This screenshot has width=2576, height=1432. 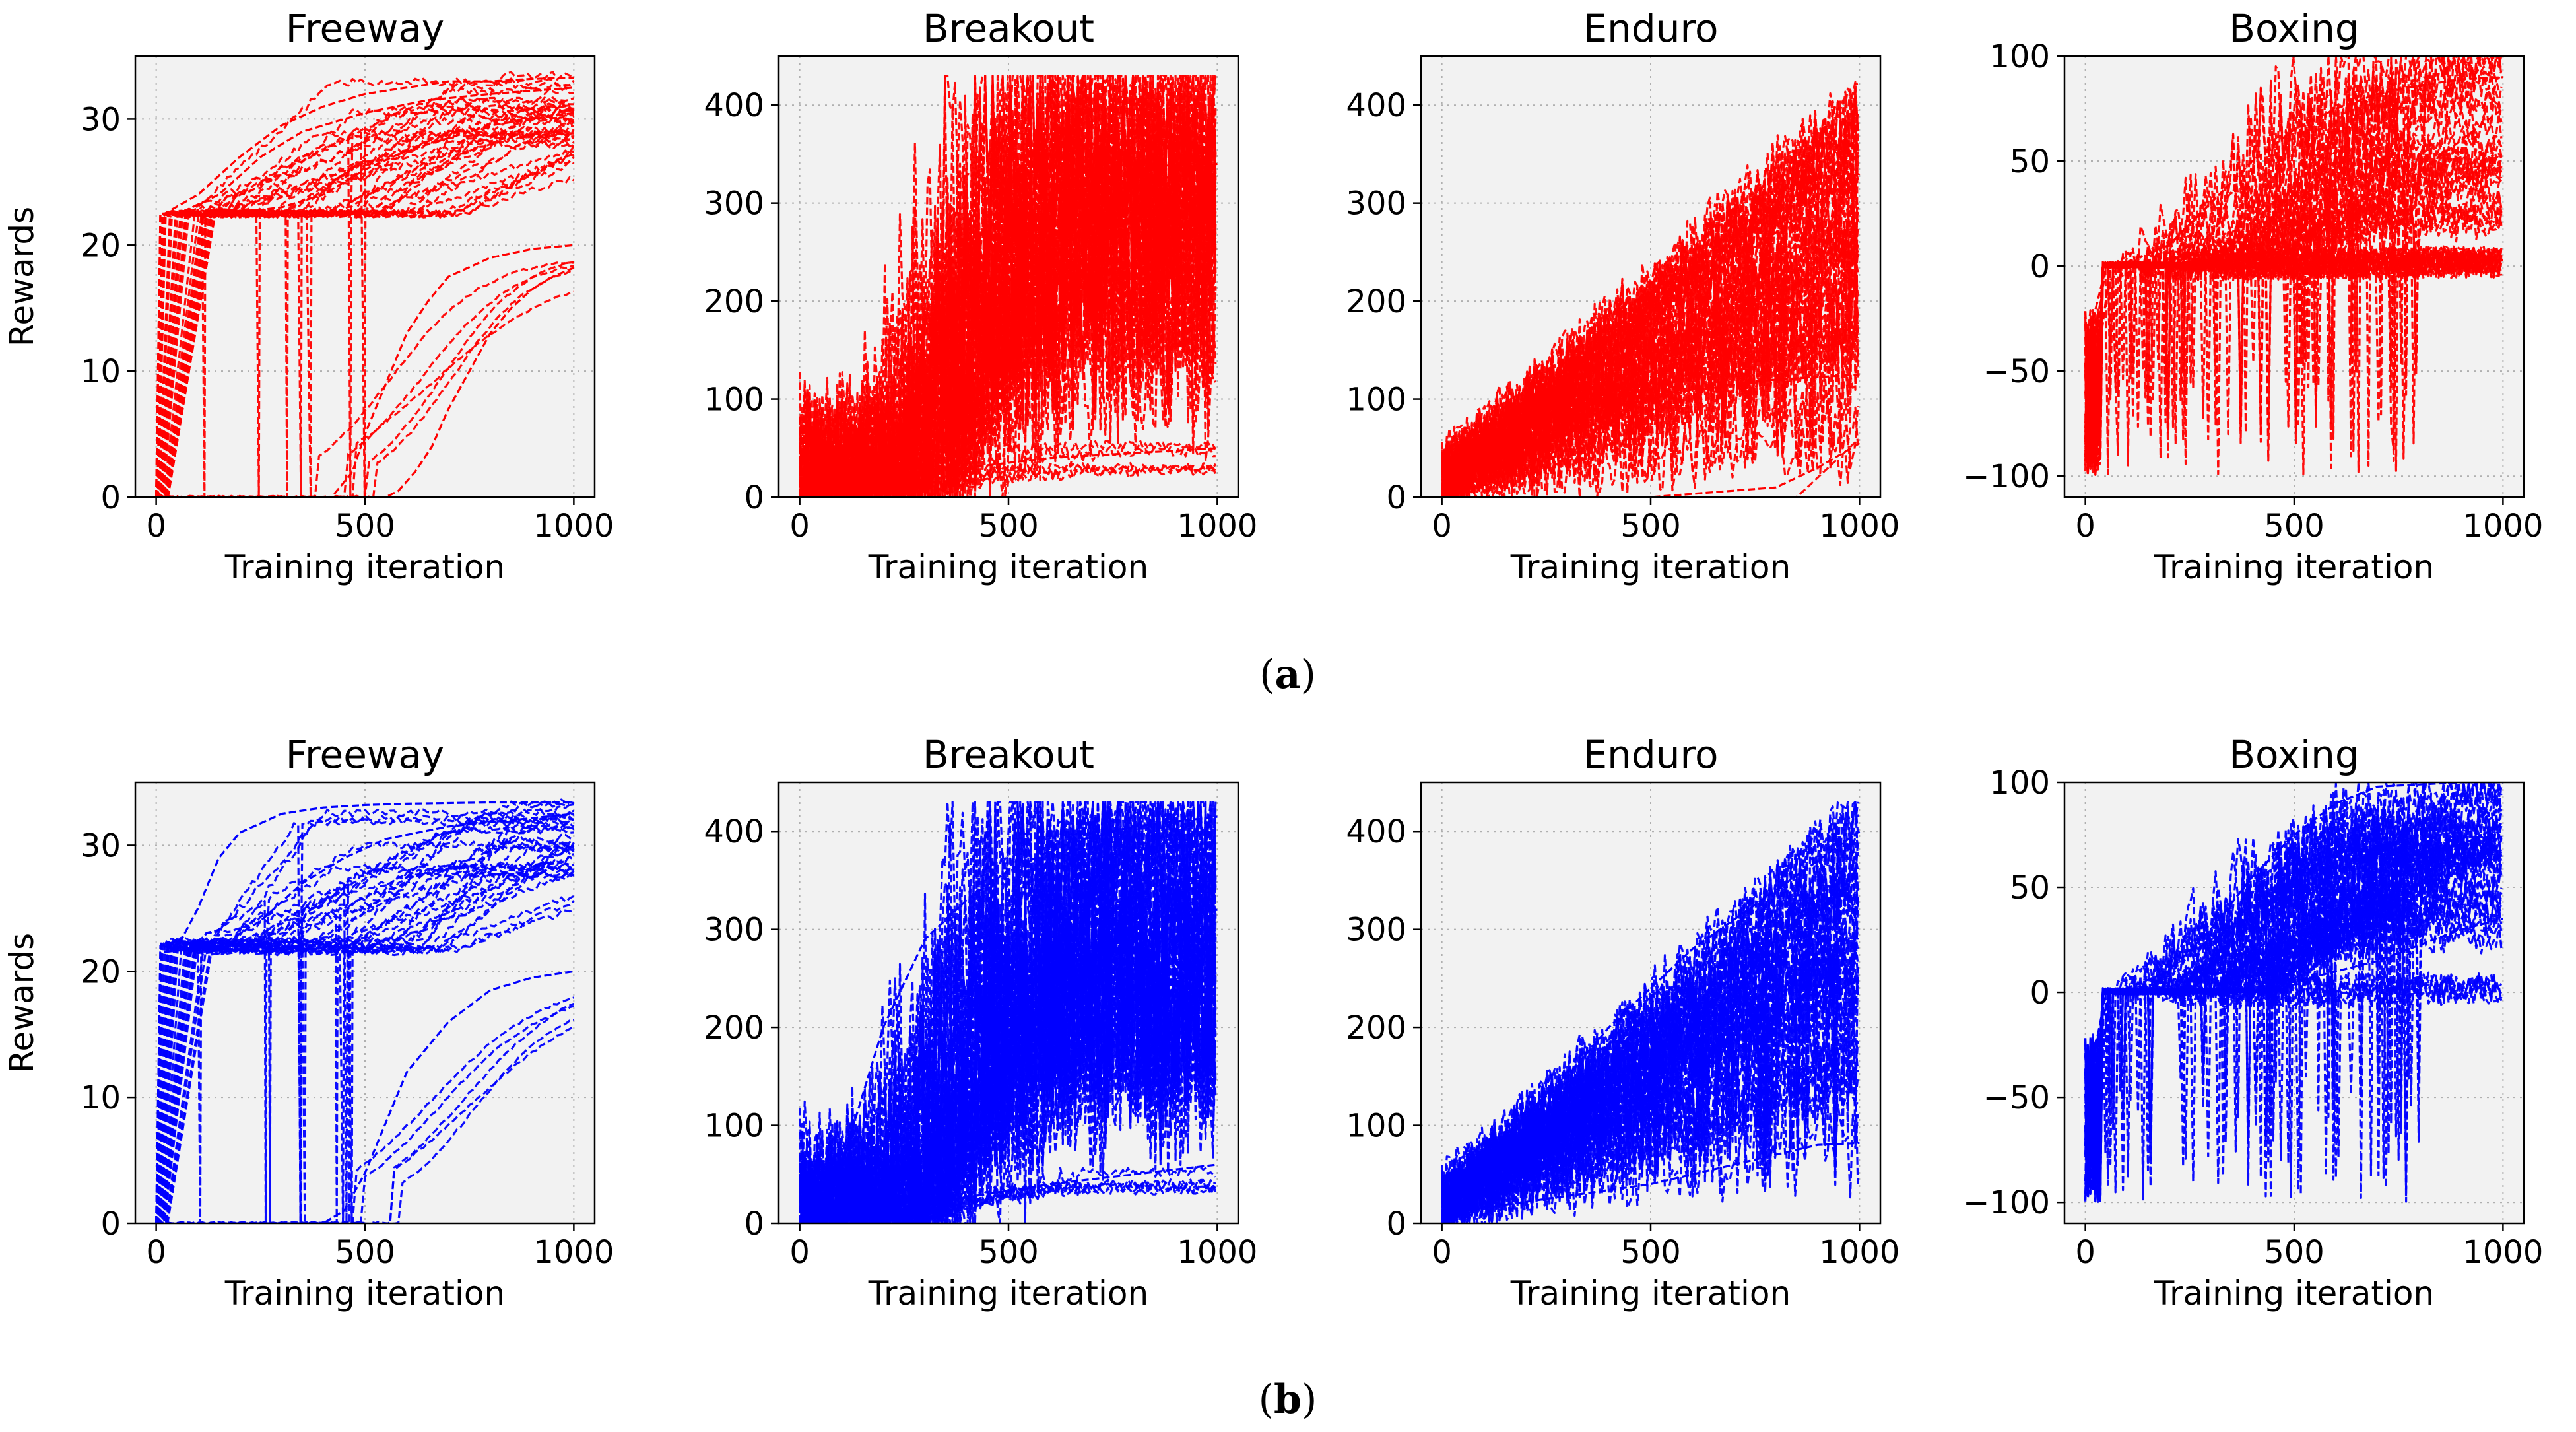 What do you see at coordinates (101, 1097) in the screenshot?
I see `ytick-label-b-freeway-1: 10` at bounding box center [101, 1097].